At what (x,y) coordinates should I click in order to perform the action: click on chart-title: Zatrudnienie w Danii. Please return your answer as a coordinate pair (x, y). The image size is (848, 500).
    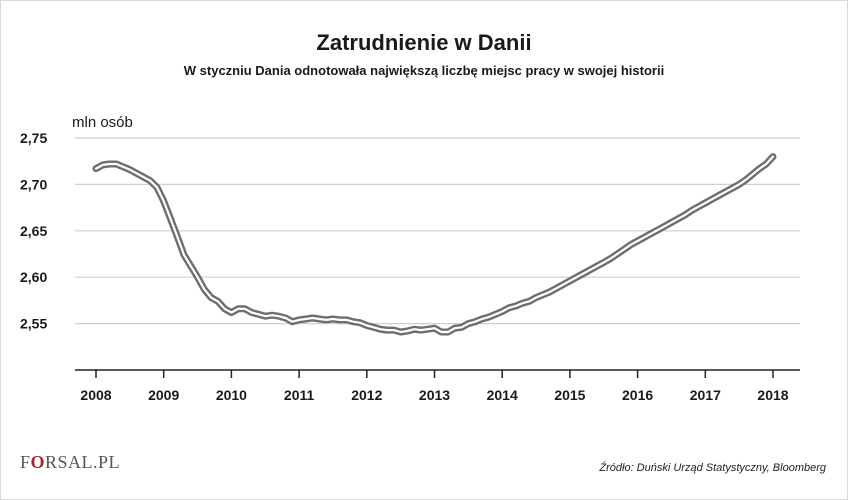
    Looking at the image, I should click on (424, 42).